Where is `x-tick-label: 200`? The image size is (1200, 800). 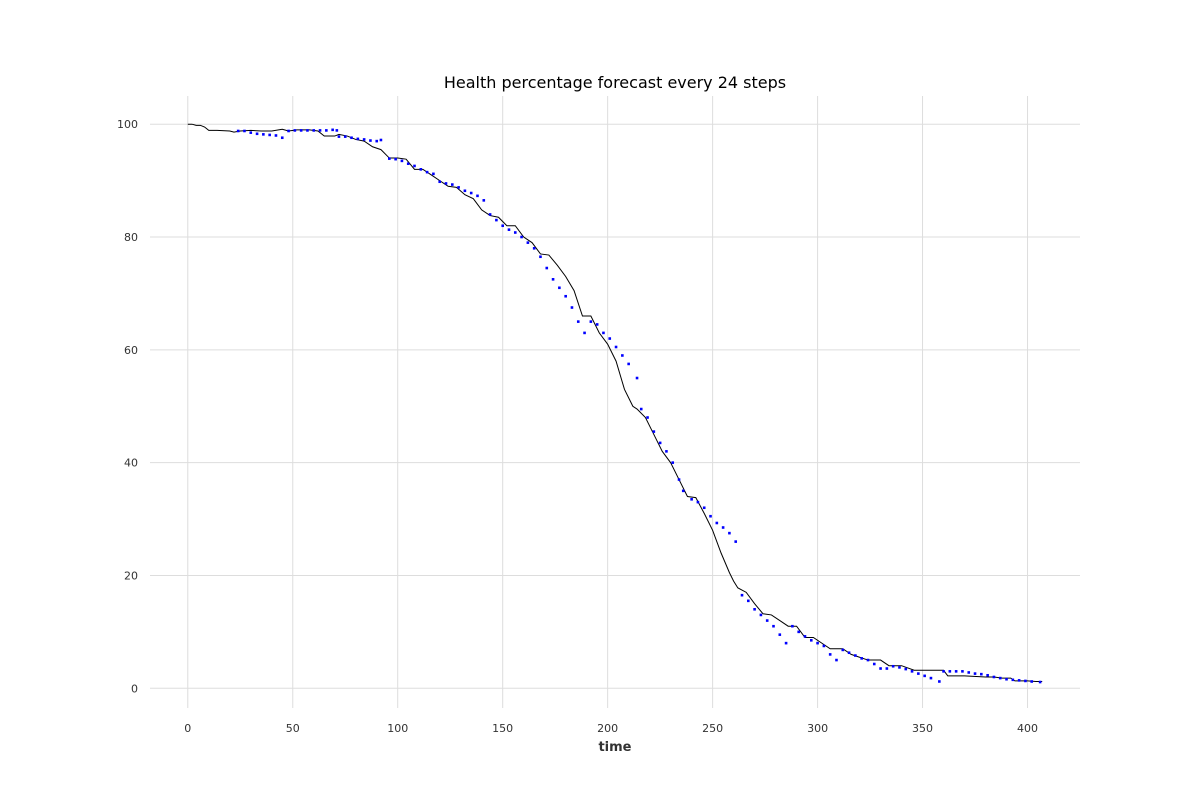 x-tick-label: 200 is located at coordinates (607, 728).